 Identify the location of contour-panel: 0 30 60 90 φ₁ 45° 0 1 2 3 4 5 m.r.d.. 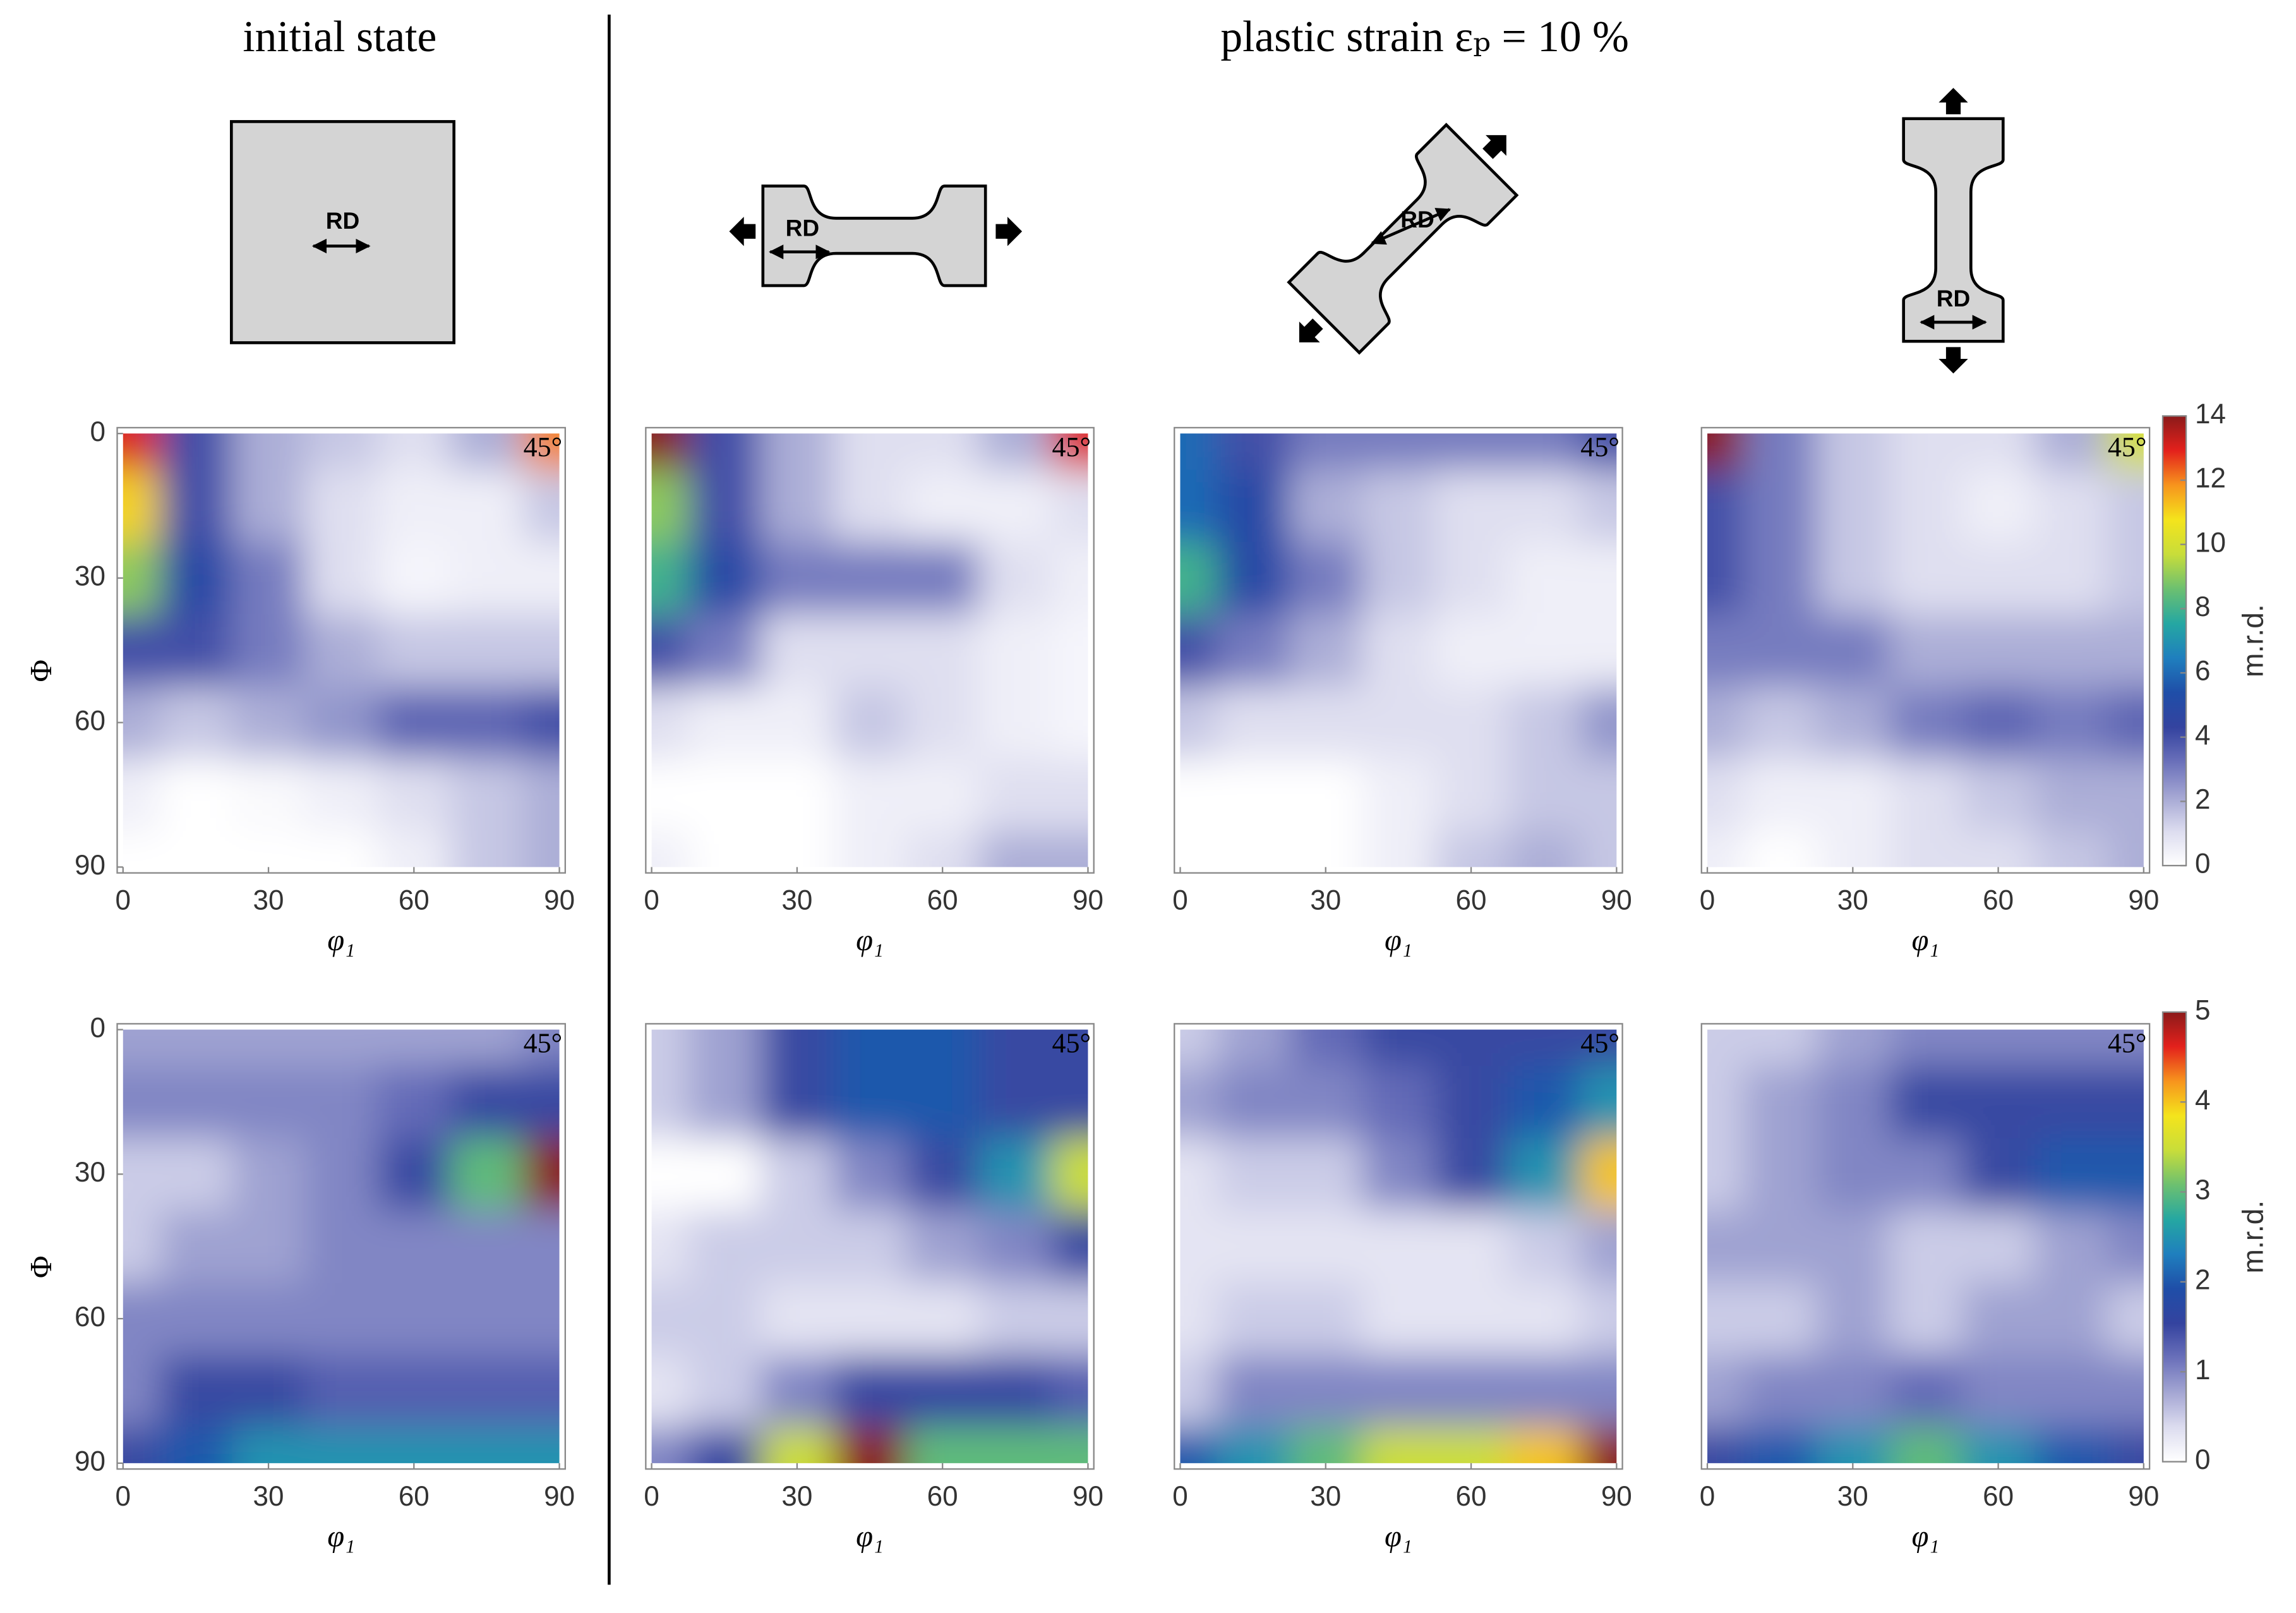
(1985, 1273).